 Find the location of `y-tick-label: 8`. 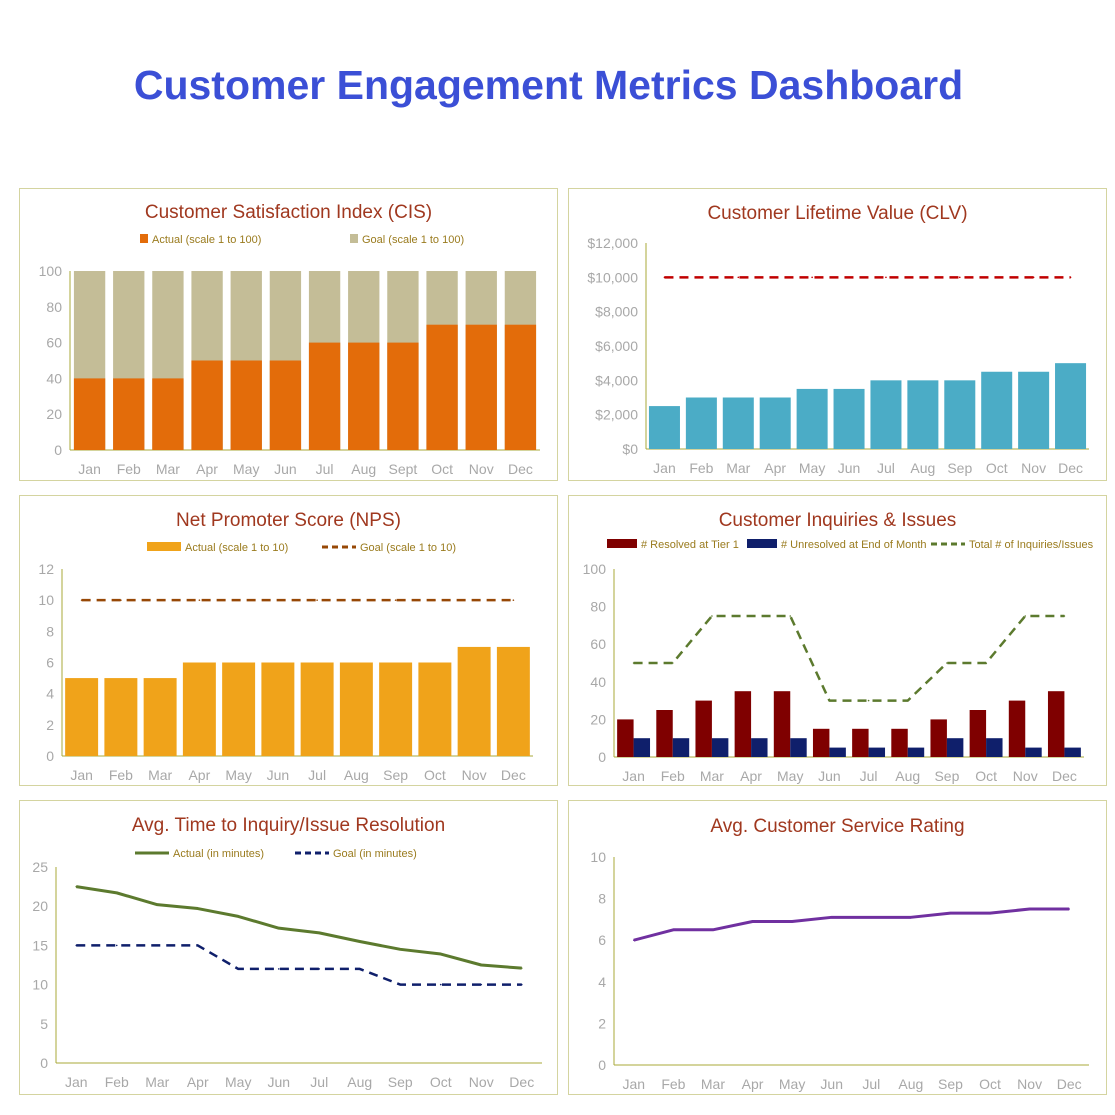

y-tick-label: 8 is located at coordinates (50, 631).